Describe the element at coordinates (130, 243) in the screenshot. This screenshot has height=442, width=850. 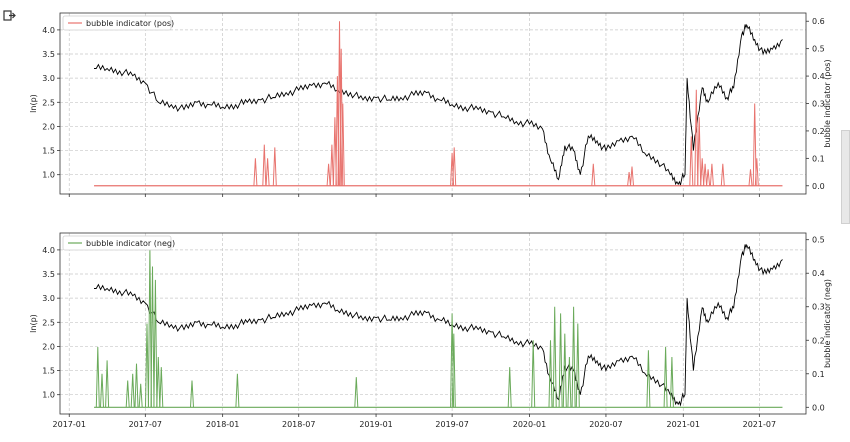
I see `legend-label: bubble indicator (neg)` at that location.